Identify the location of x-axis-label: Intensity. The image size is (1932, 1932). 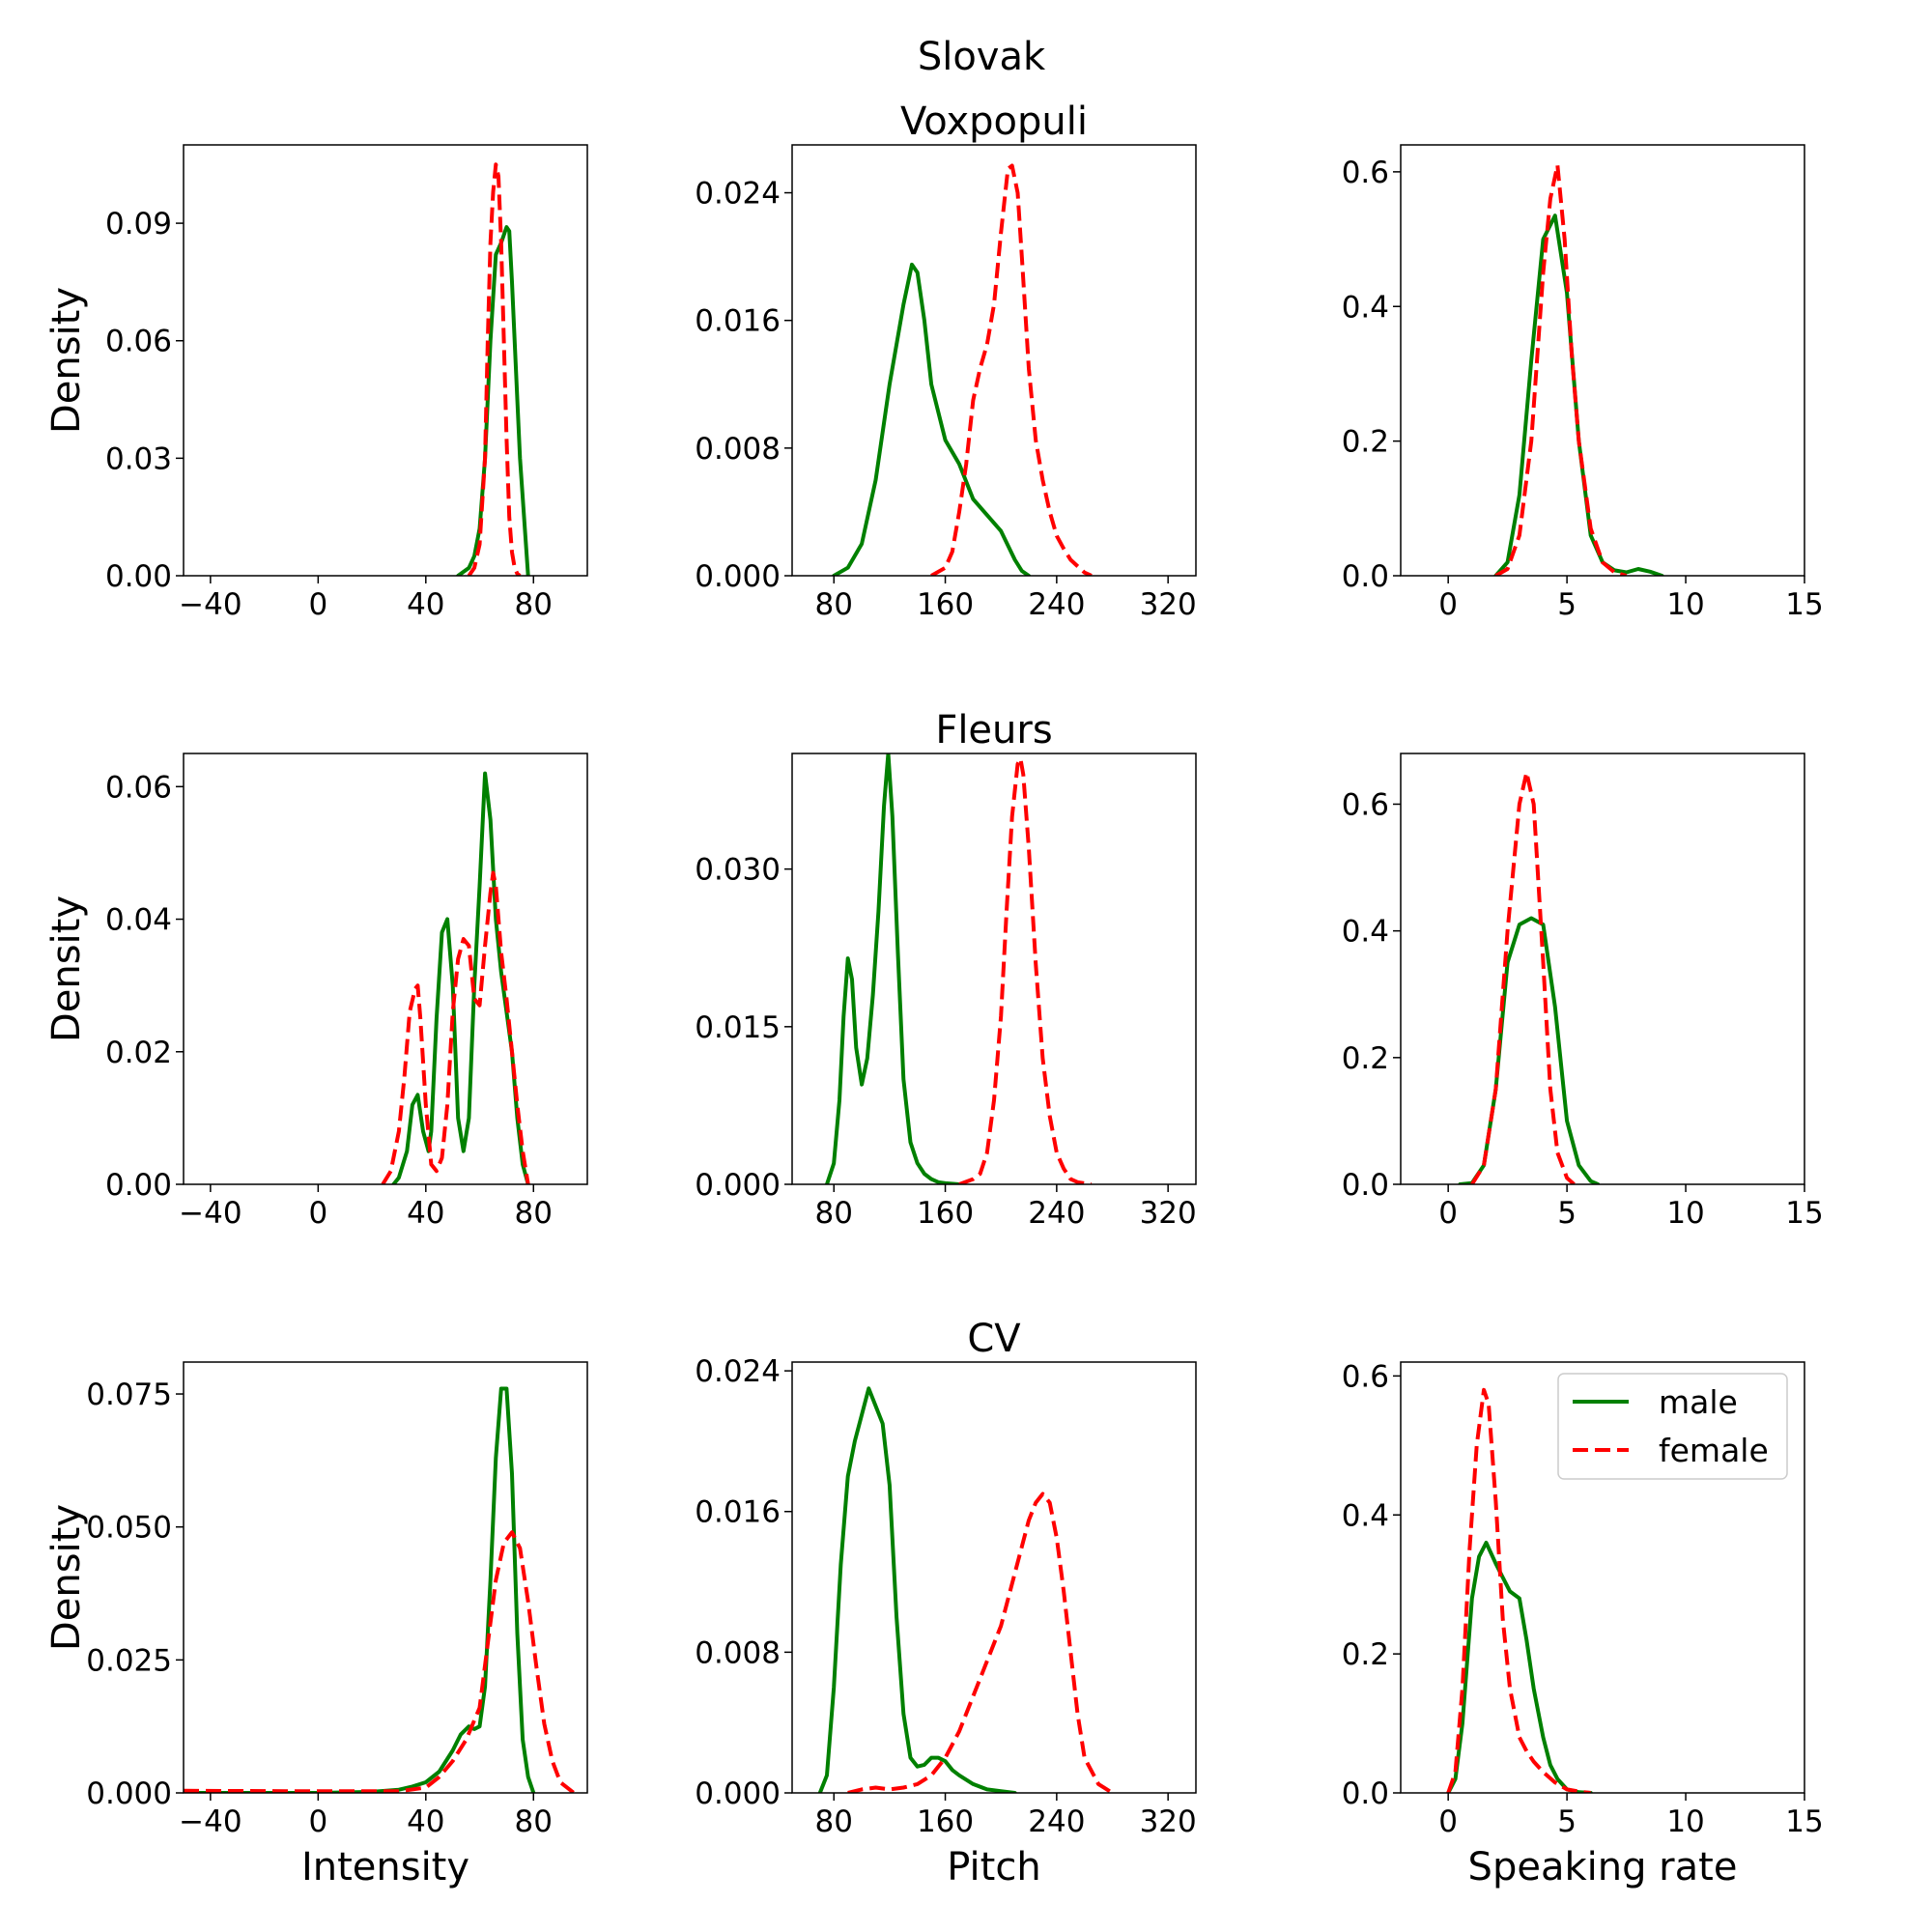
(385, 1867).